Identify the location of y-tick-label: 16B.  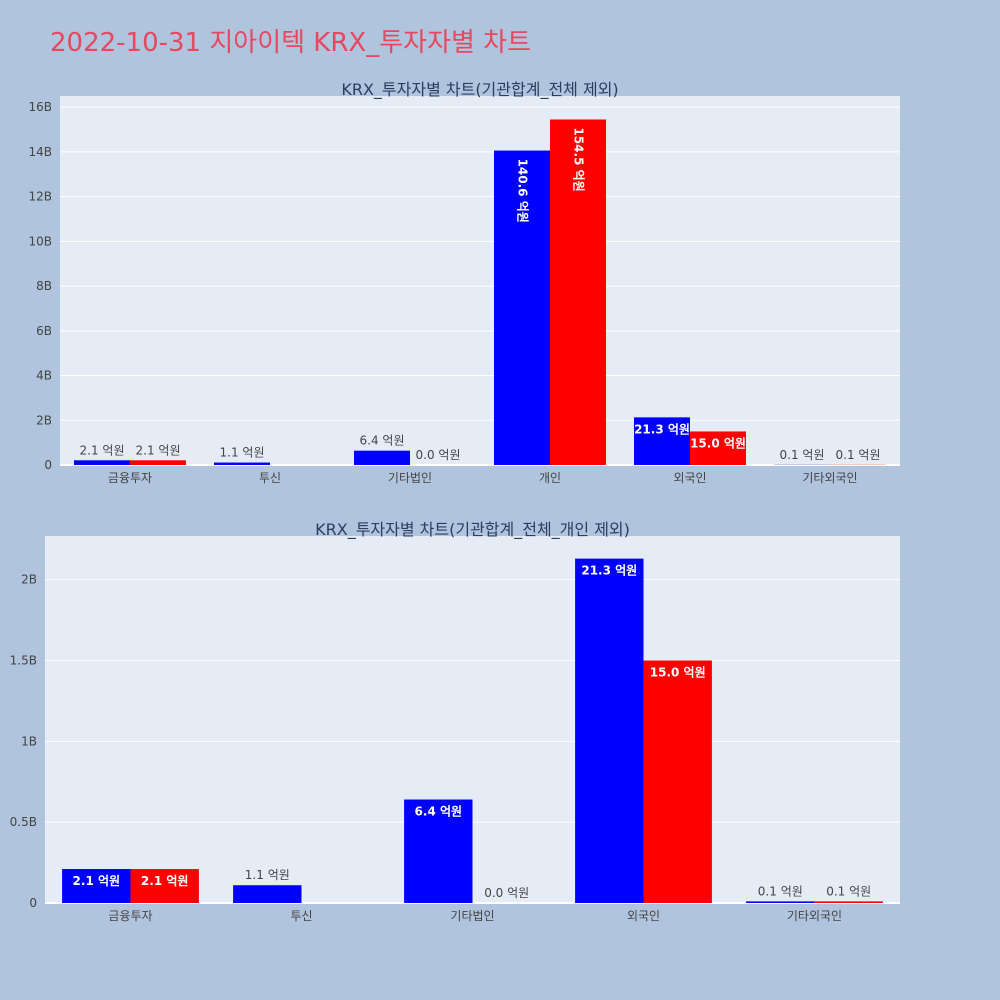
(40, 107).